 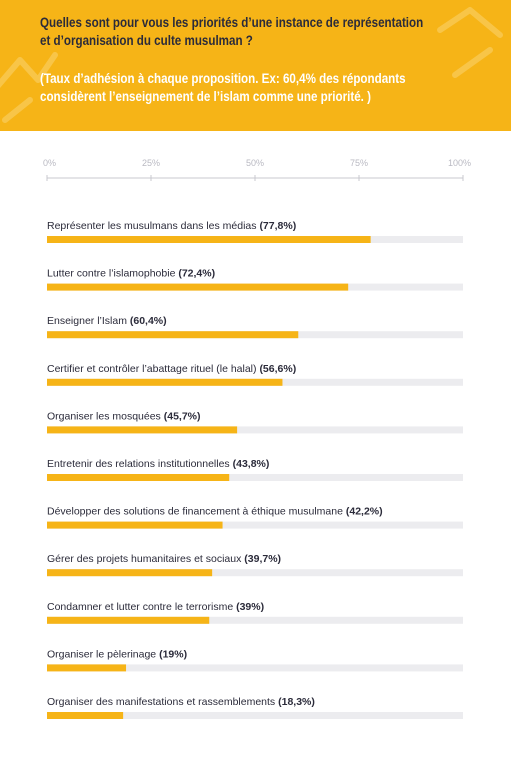 I want to click on chart-title-line-2: et d’organisation du culte musulman ?, so click(x=146, y=40).